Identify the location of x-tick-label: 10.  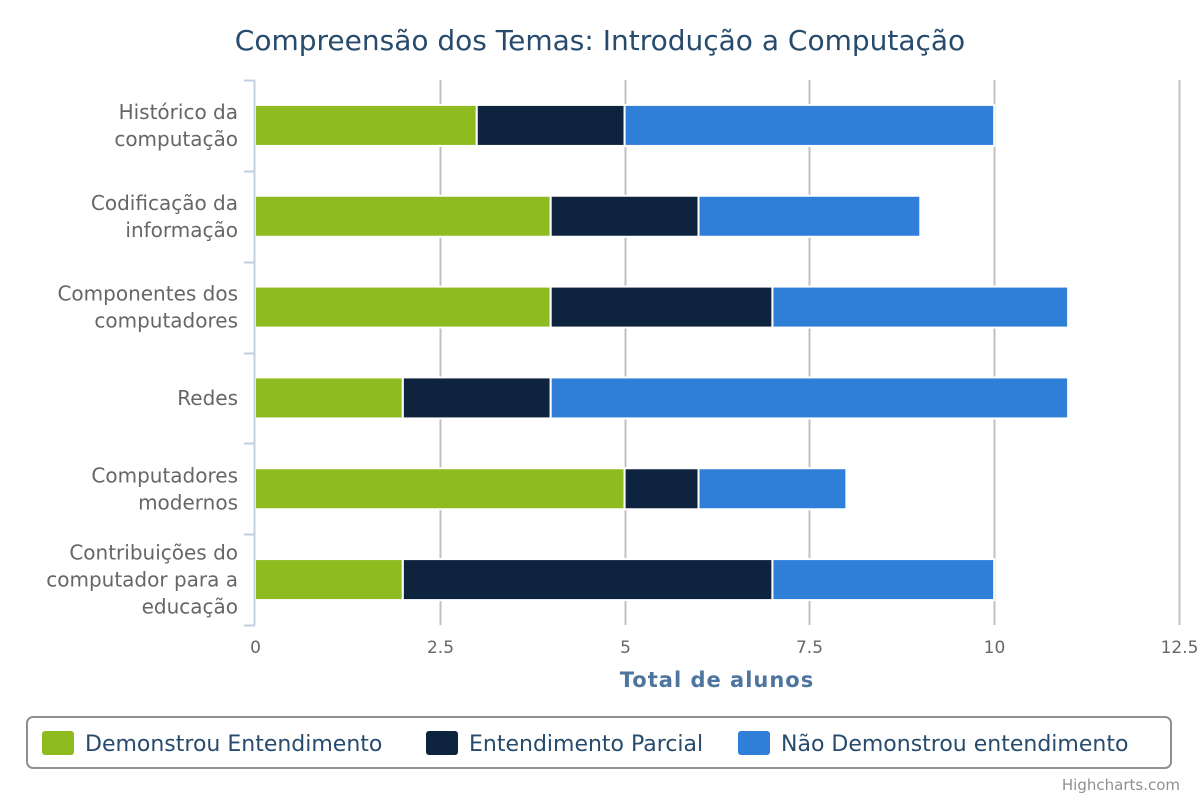
(995, 648).